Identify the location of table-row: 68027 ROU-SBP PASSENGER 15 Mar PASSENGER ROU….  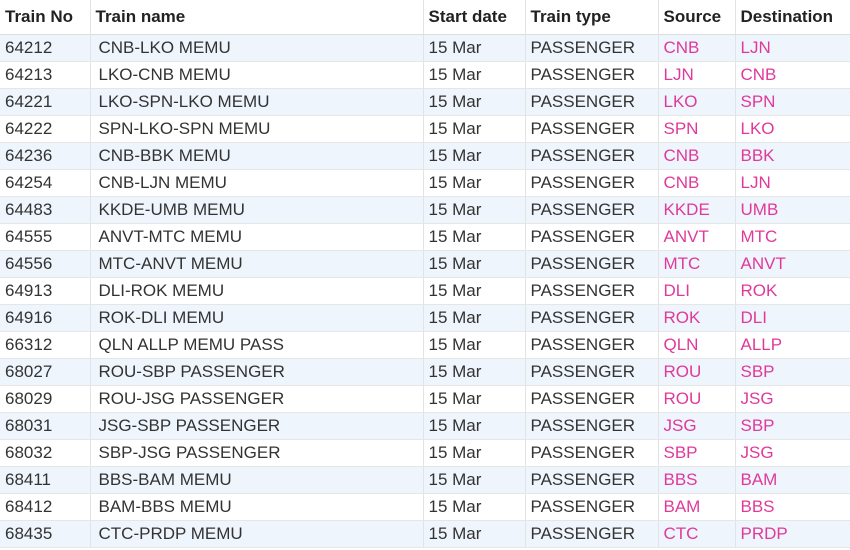
(425, 372).